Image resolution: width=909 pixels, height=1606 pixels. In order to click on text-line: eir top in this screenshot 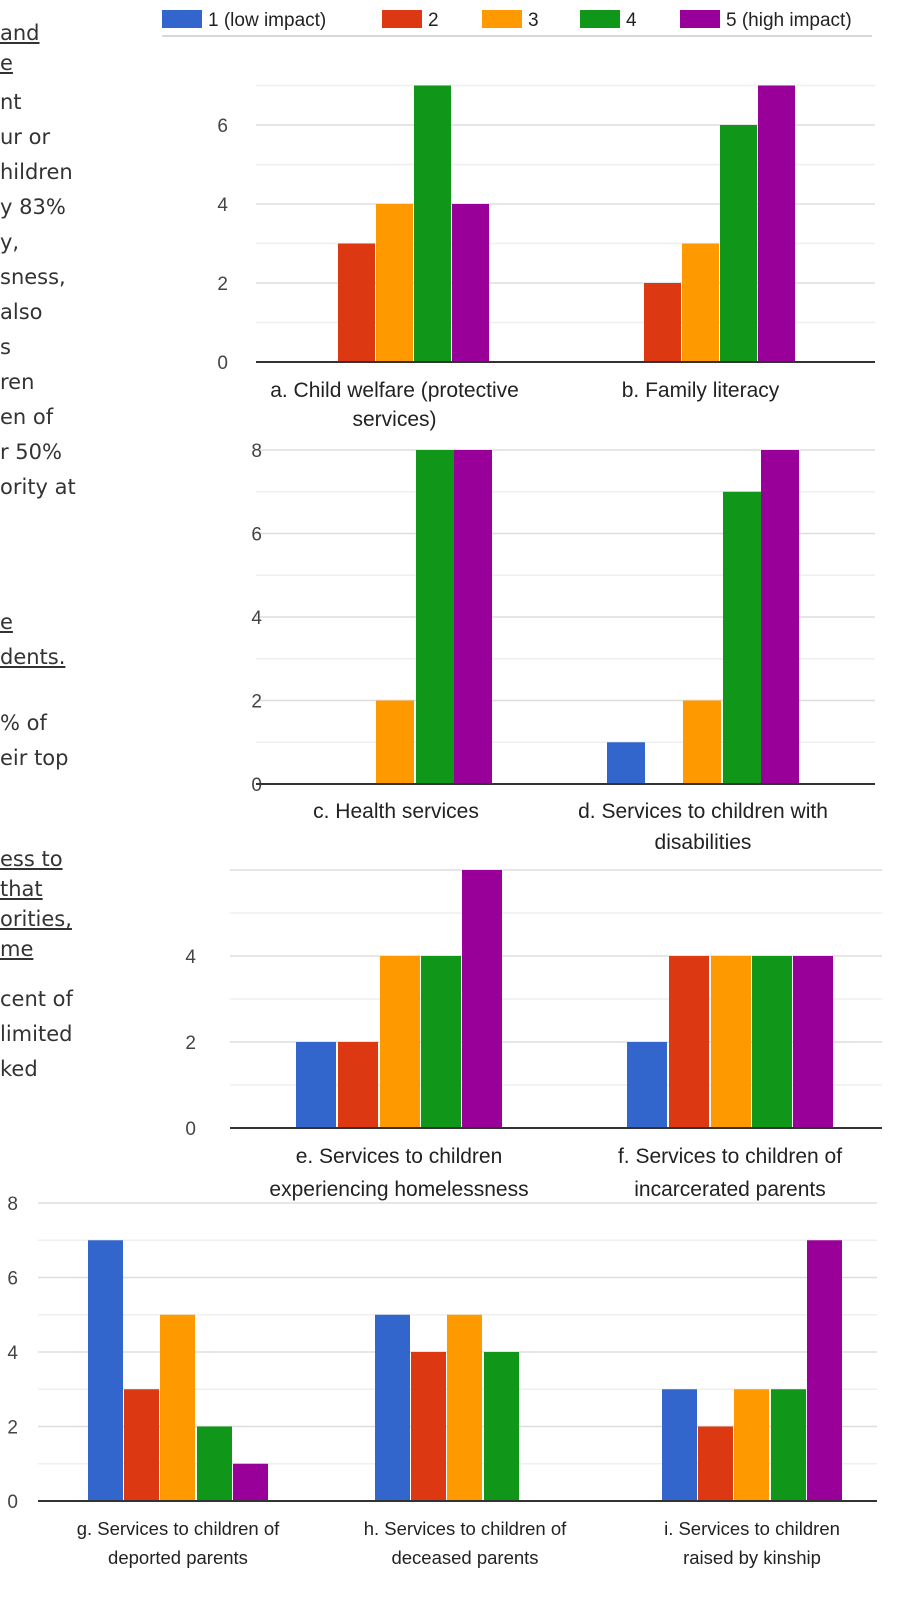, I will do `click(34, 758)`.